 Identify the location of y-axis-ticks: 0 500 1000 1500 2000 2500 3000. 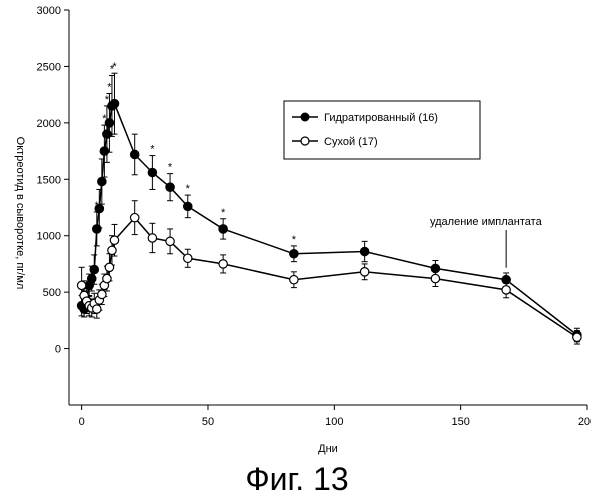
(53, 180).